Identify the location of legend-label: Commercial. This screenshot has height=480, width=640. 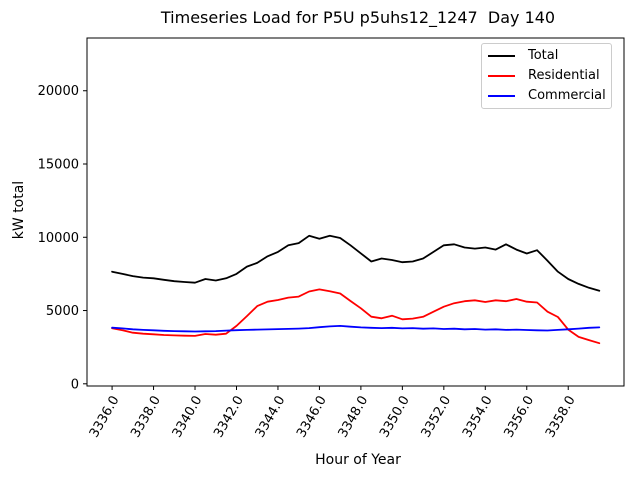
(567, 95).